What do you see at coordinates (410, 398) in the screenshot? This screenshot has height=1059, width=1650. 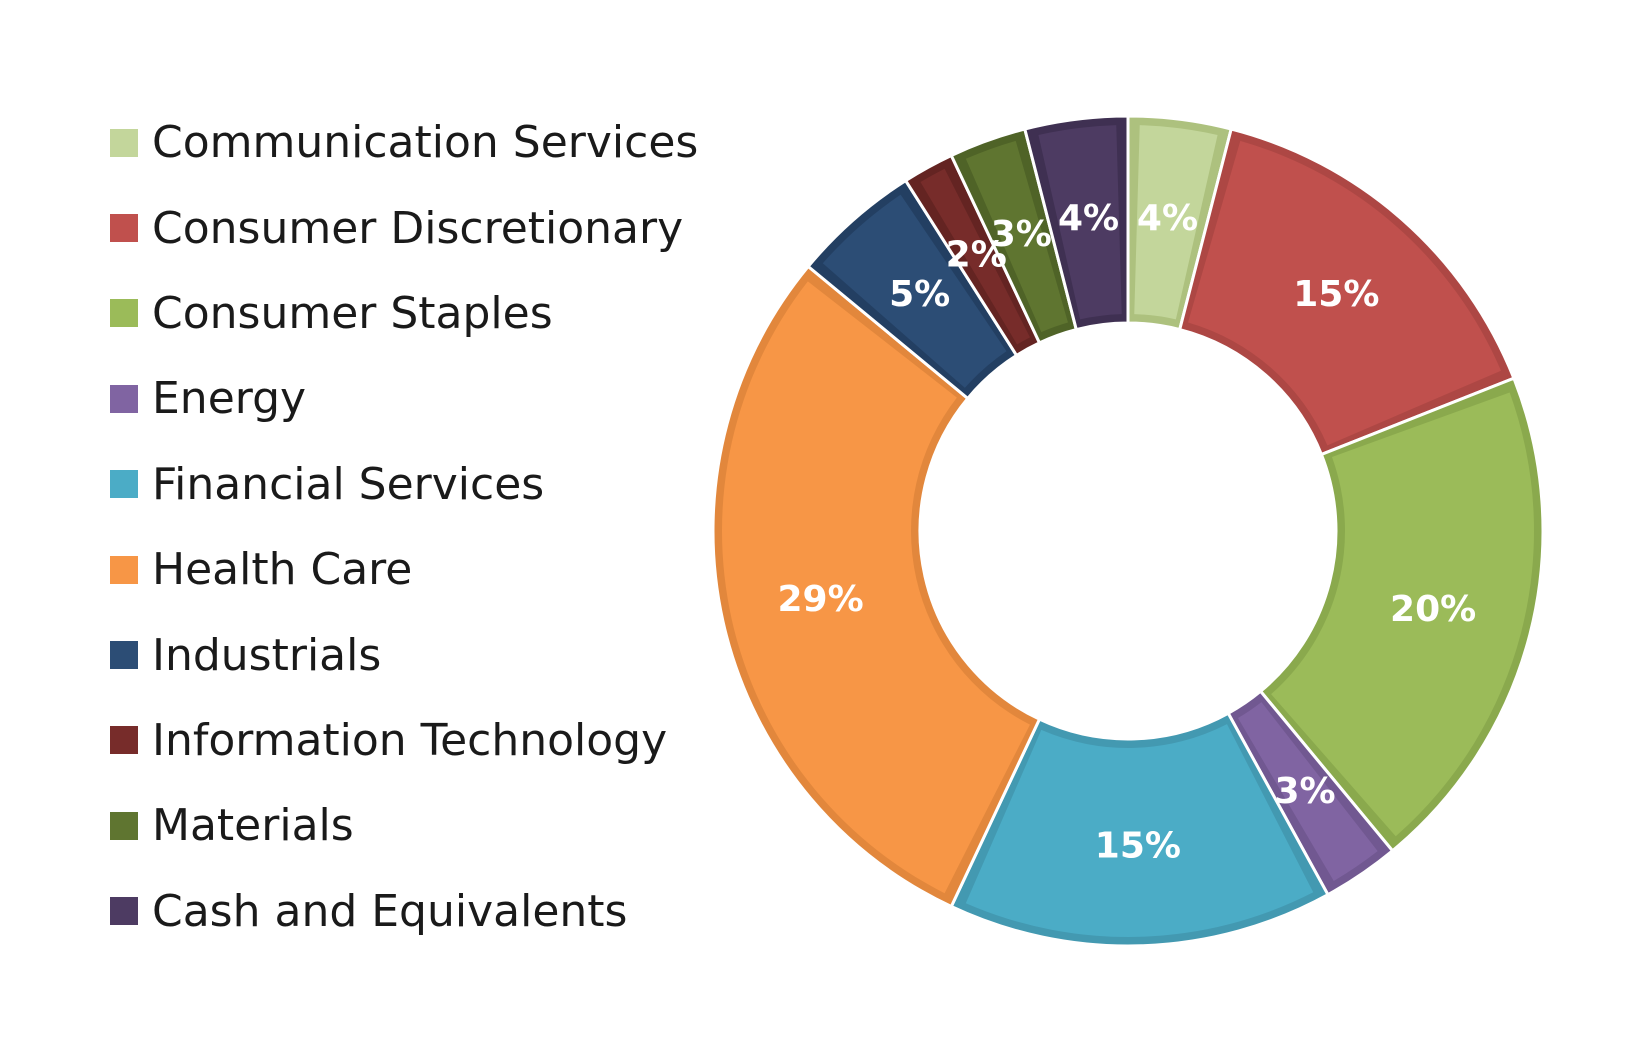 I see `legend-item: Energy` at bounding box center [410, 398].